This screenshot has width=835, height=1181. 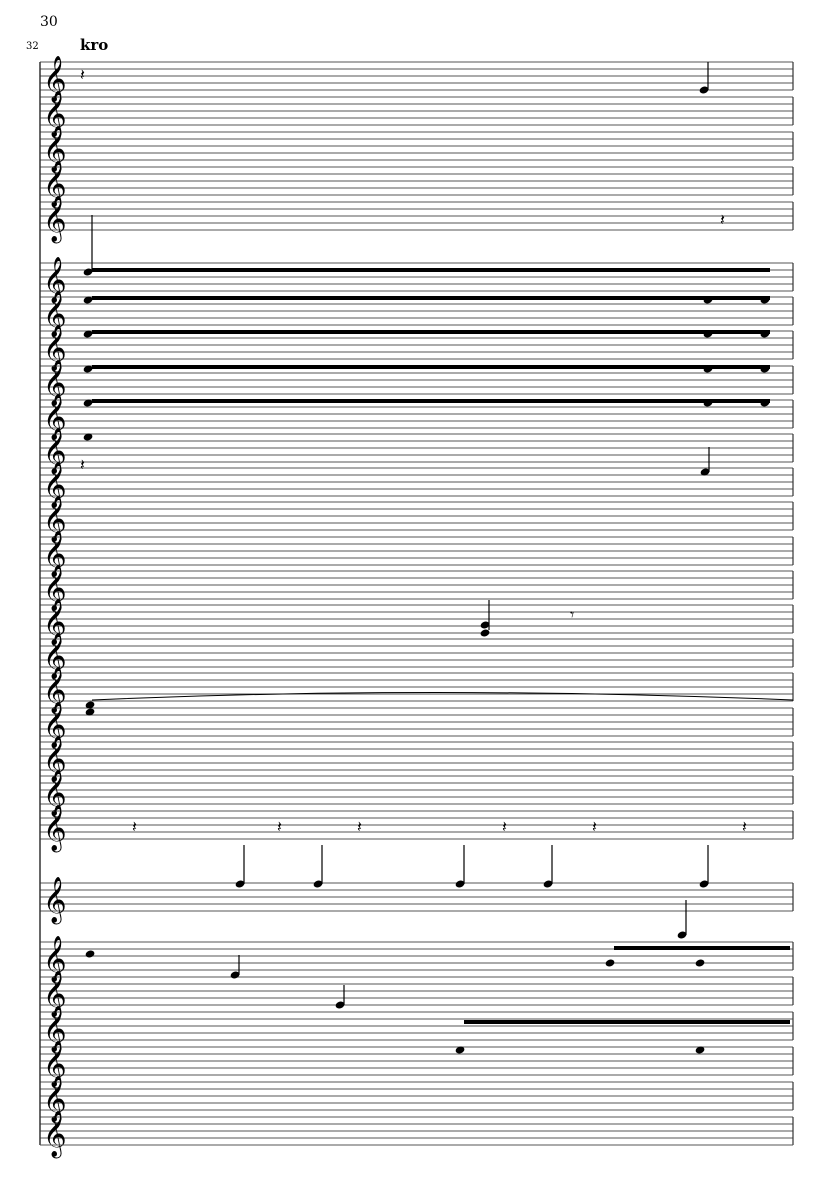 What do you see at coordinates (94, 45) in the screenshot?
I see `rehearsal-mark: kro` at bounding box center [94, 45].